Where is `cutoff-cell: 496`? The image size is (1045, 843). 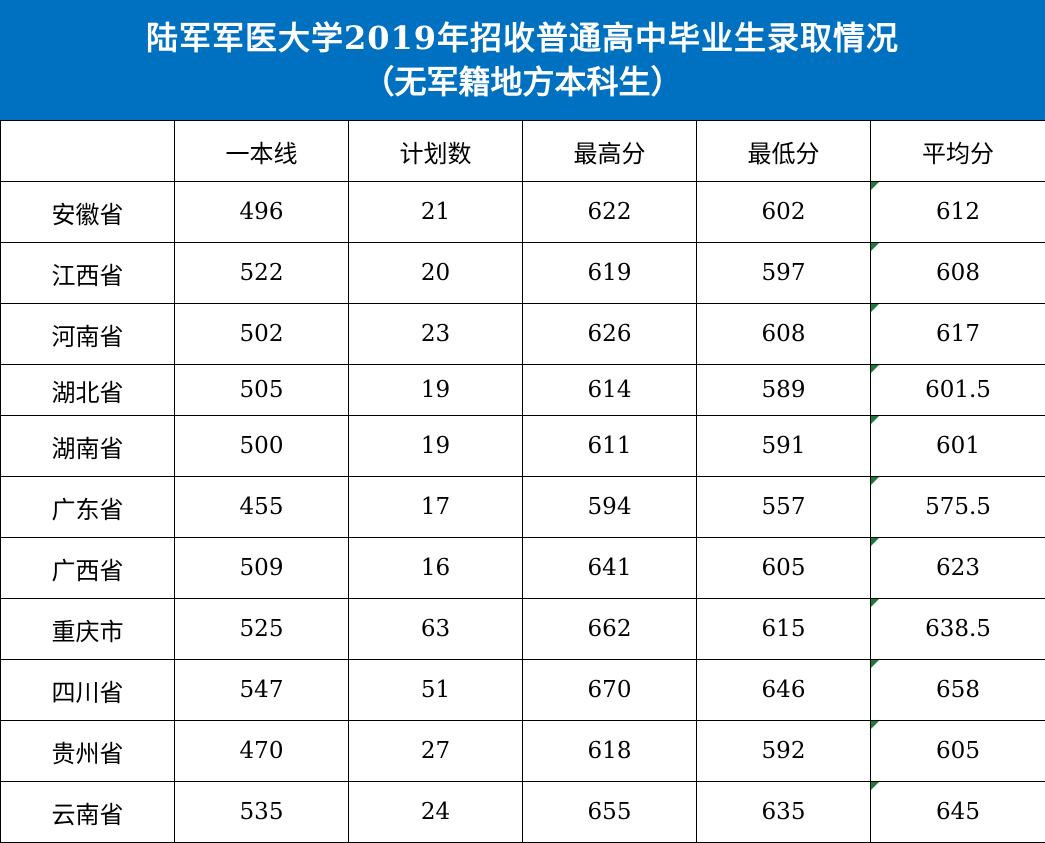 cutoff-cell: 496 is located at coordinates (262, 212).